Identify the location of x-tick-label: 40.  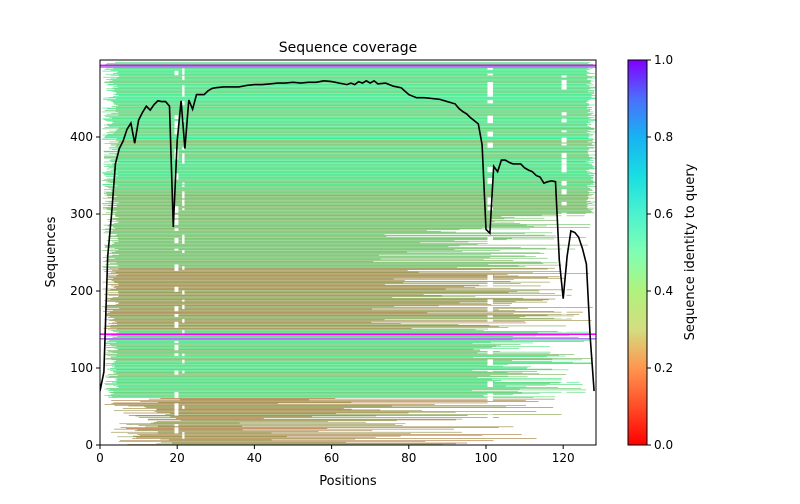
(254, 458).